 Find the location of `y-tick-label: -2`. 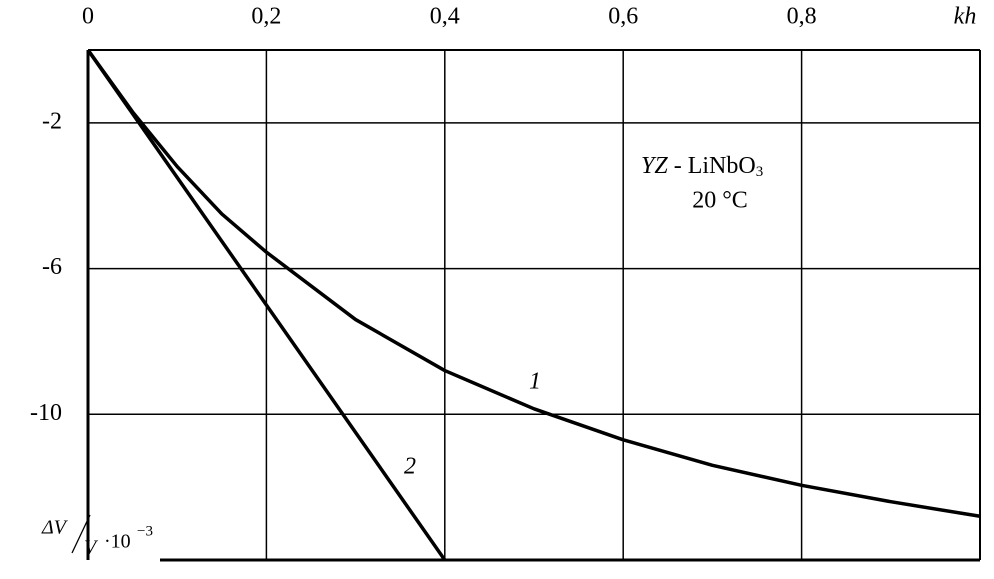

y-tick-label: -2 is located at coordinates (52, 121).